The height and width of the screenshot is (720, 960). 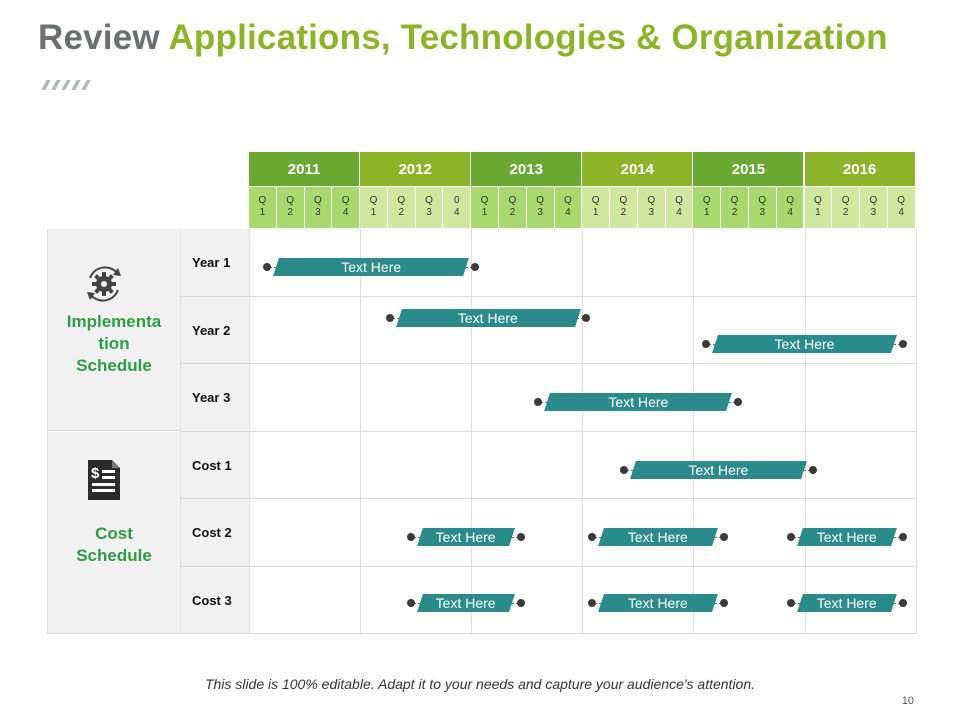 What do you see at coordinates (215, 533) in the screenshot?
I see `row-label: Cost 2` at bounding box center [215, 533].